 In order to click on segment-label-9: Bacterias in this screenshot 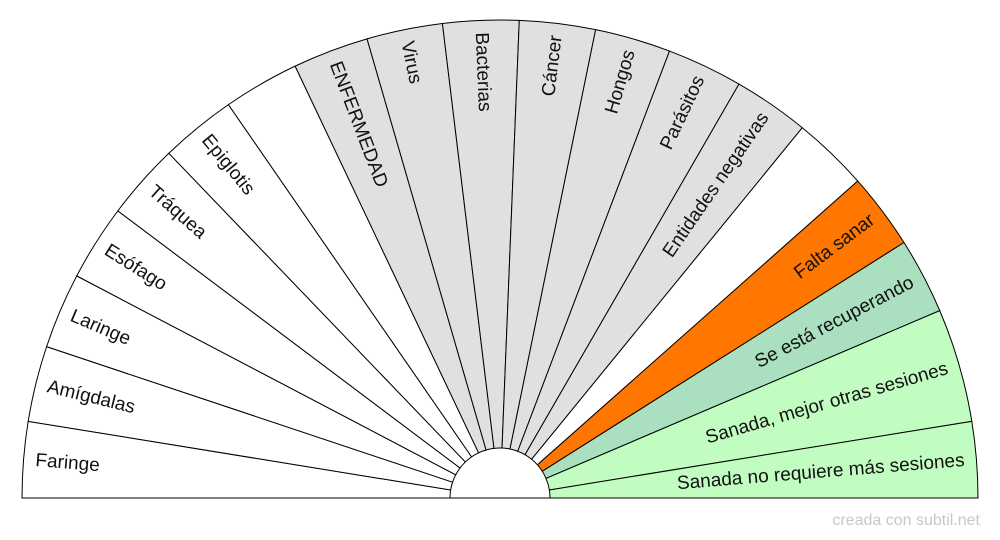, I will do `click(483, 72)`.